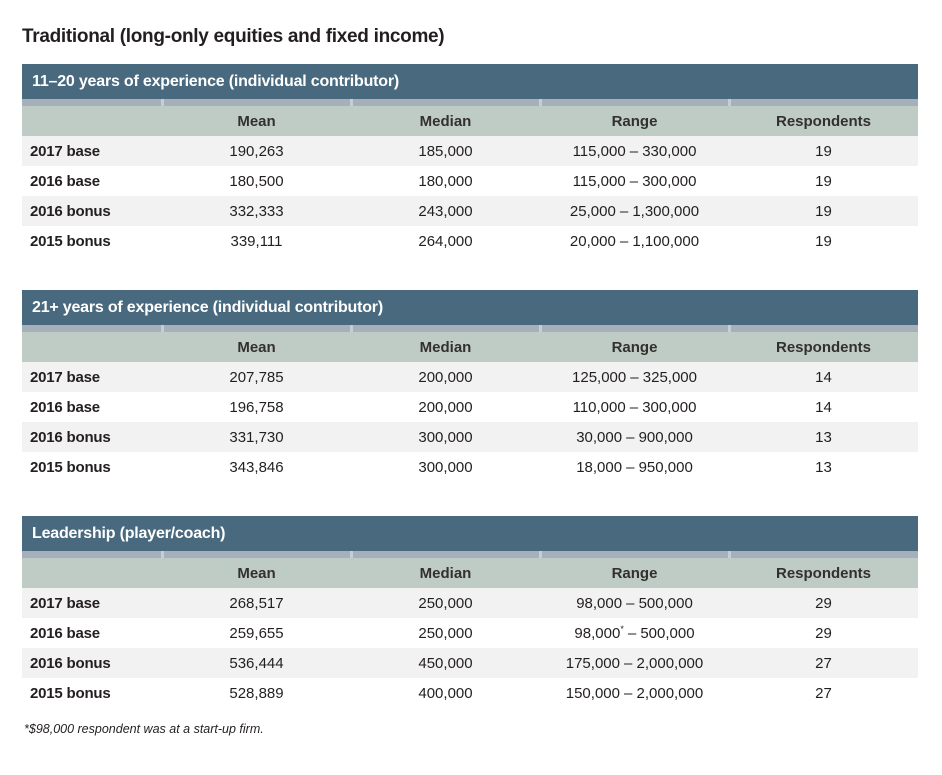 This screenshot has width=942, height=775. I want to click on range-value: 18,000– 950,000, so click(634, 467).